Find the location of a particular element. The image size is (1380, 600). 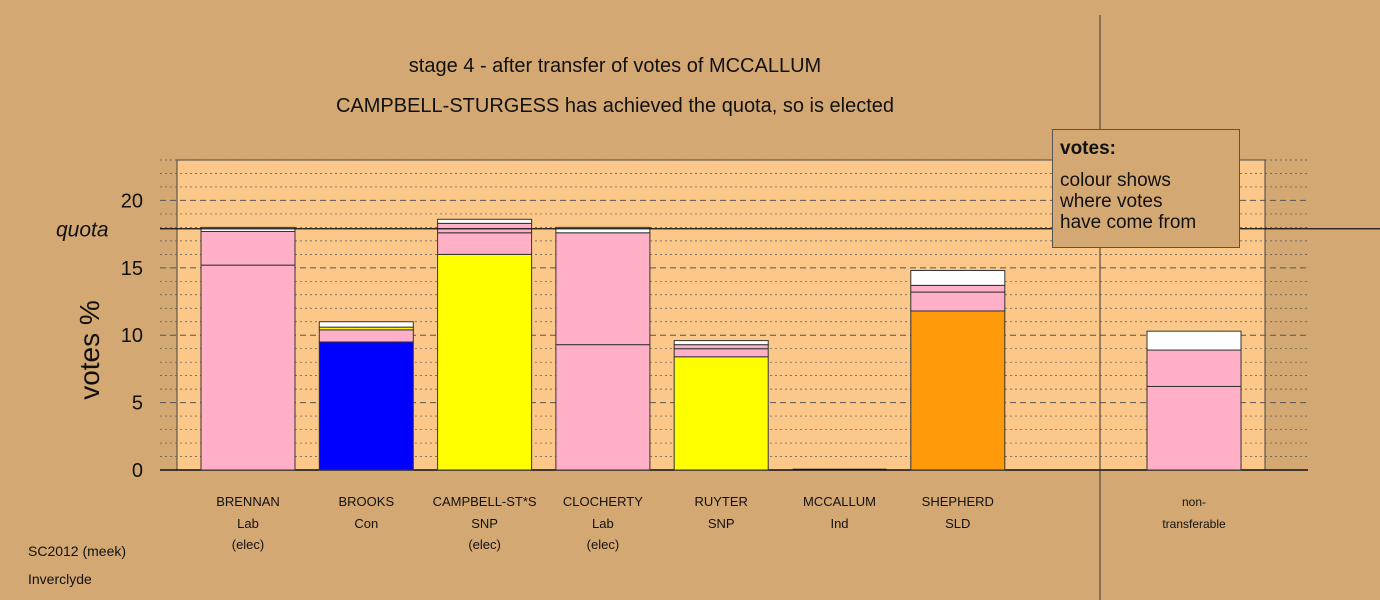

nontransferable-label: non- is located at coordinates (1194, 502).